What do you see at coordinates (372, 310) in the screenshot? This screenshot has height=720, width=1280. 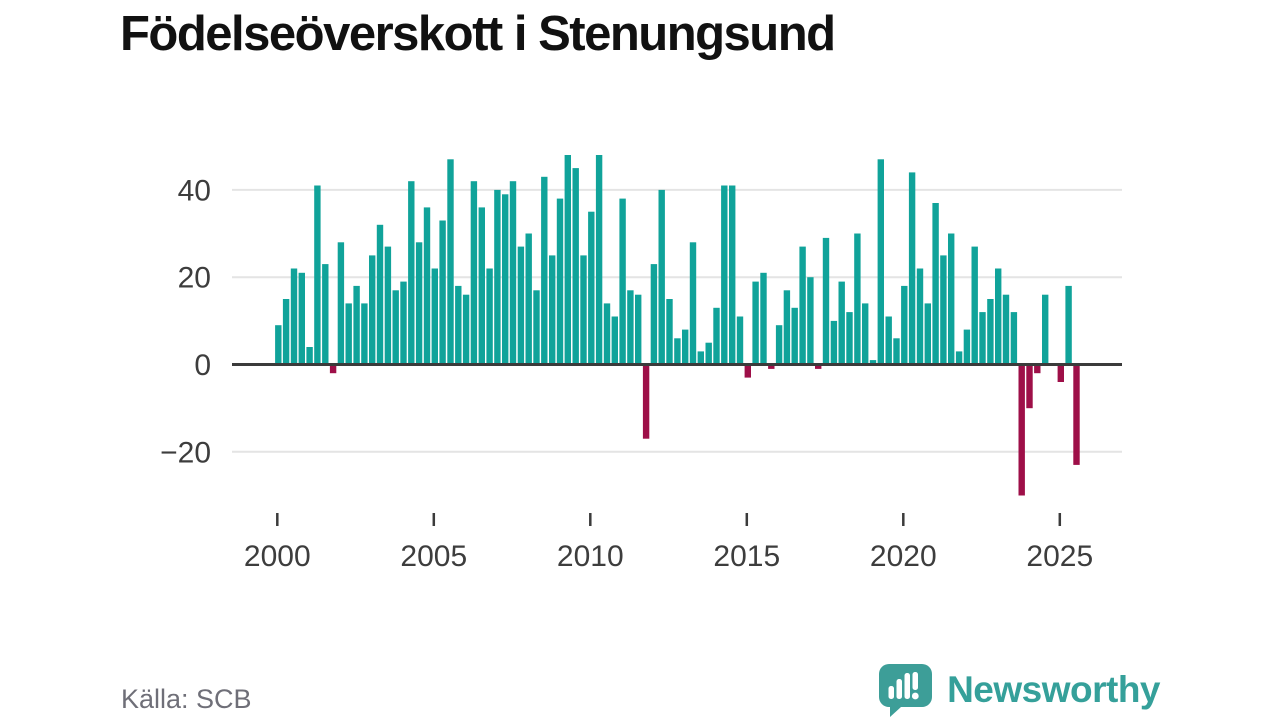 I see `bar-2003-q1` at bounding box center [372, 310].